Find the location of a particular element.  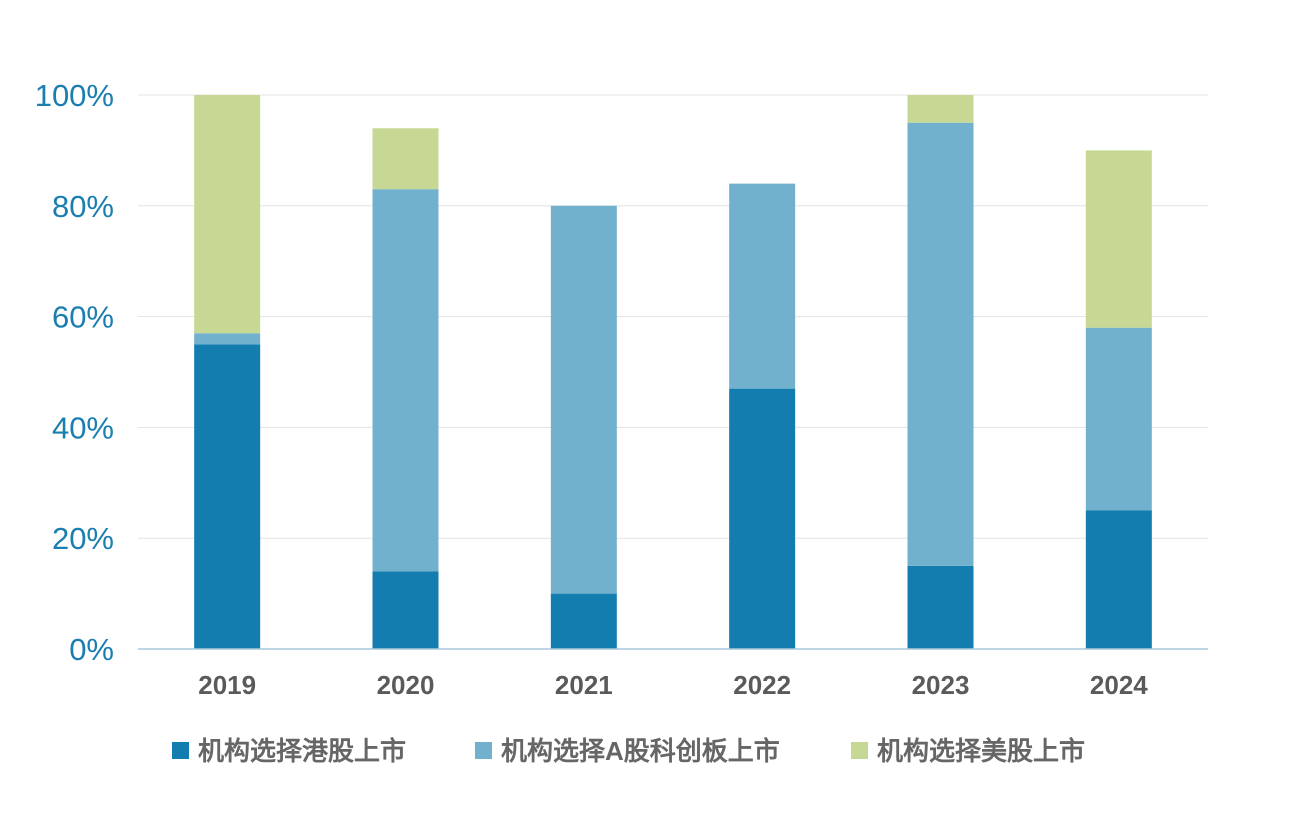

legend-label-1: 机构选择A股科创板上市 is located at coordinates (640, 751).